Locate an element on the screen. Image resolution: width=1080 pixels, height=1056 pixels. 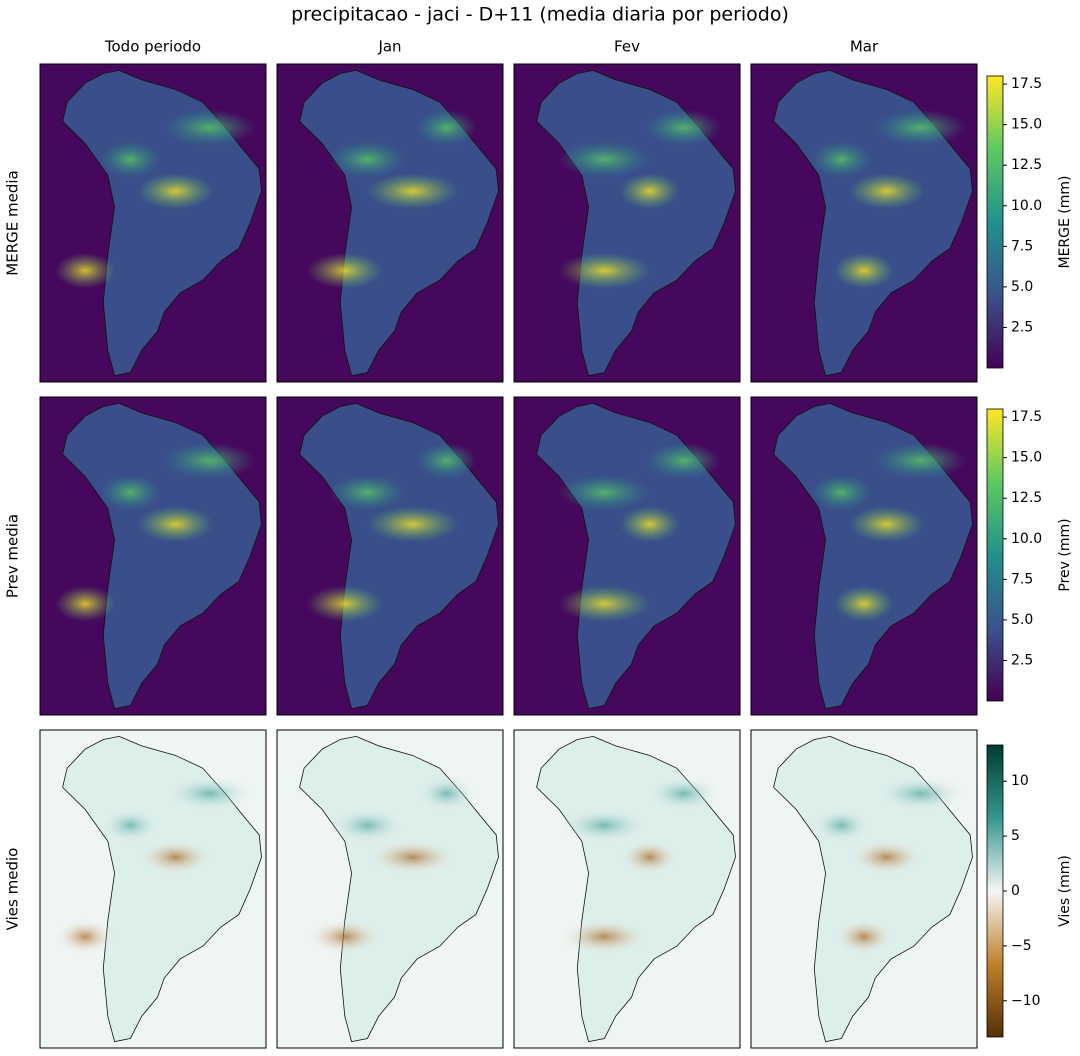
colorbar-label: MERGE (mm) is located at coordinates (1065, 222).